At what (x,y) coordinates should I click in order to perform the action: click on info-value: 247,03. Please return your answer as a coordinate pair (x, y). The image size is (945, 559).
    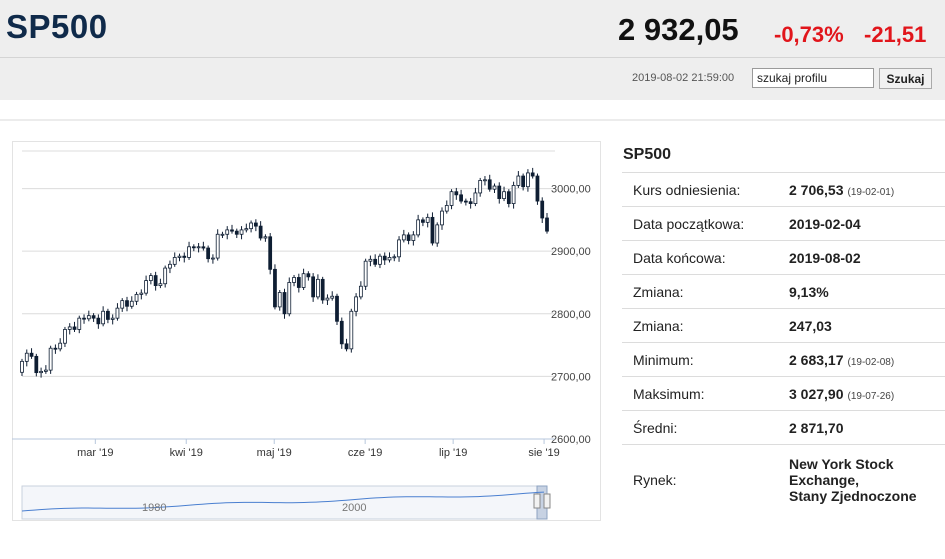
    Looking at the image, I should click on (860, 325).